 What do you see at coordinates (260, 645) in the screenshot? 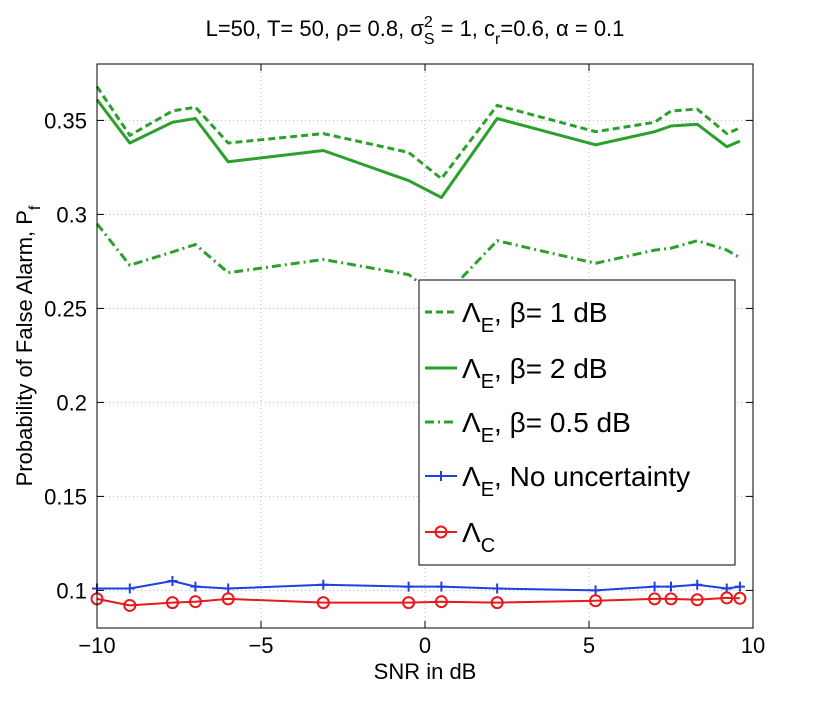
I see `x-tick-label: −5` at bounding box center [260, 645].